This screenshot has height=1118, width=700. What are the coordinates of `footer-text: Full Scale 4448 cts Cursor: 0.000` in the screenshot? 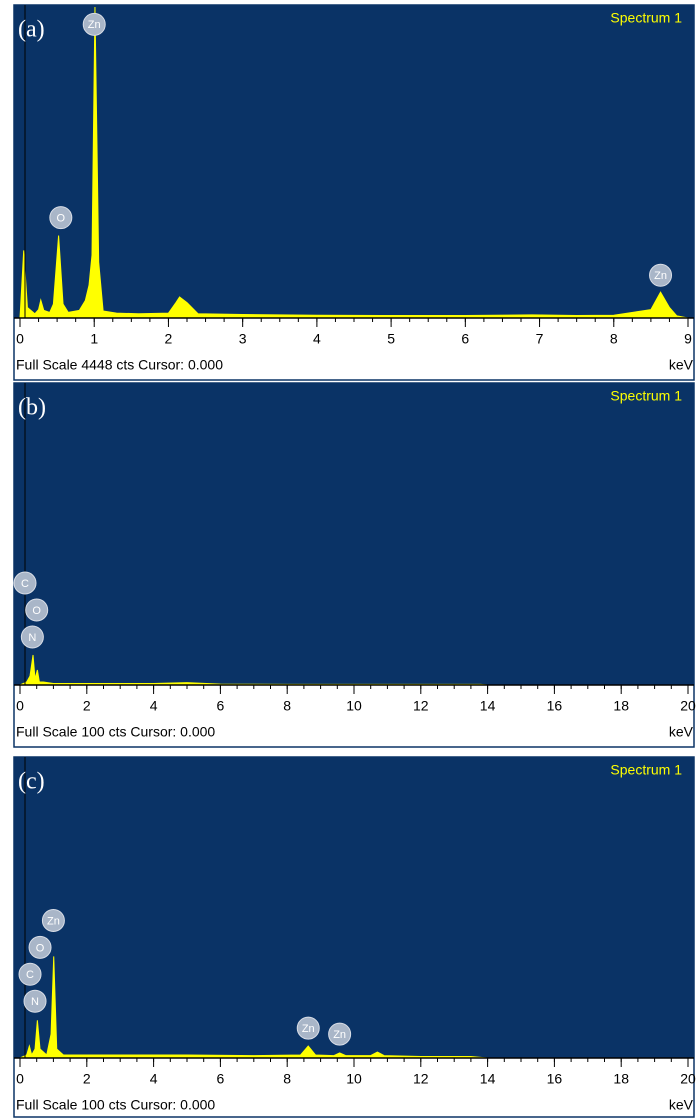 It's located at (119, 365).